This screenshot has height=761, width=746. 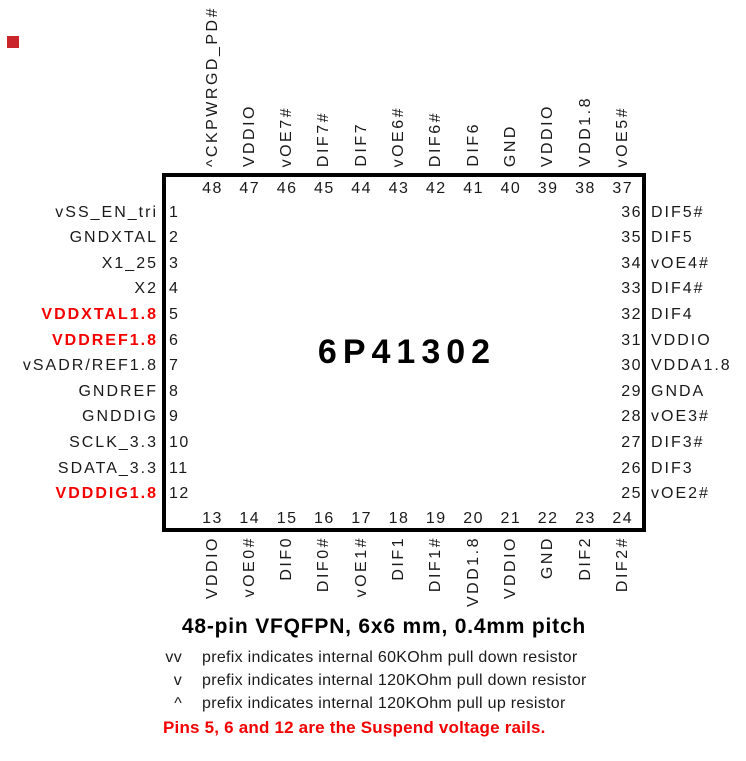 What do you see at coordinates (174, 340) in the screenshot?
I see `pin-number-left: 6` at bounding box center [174, 340].